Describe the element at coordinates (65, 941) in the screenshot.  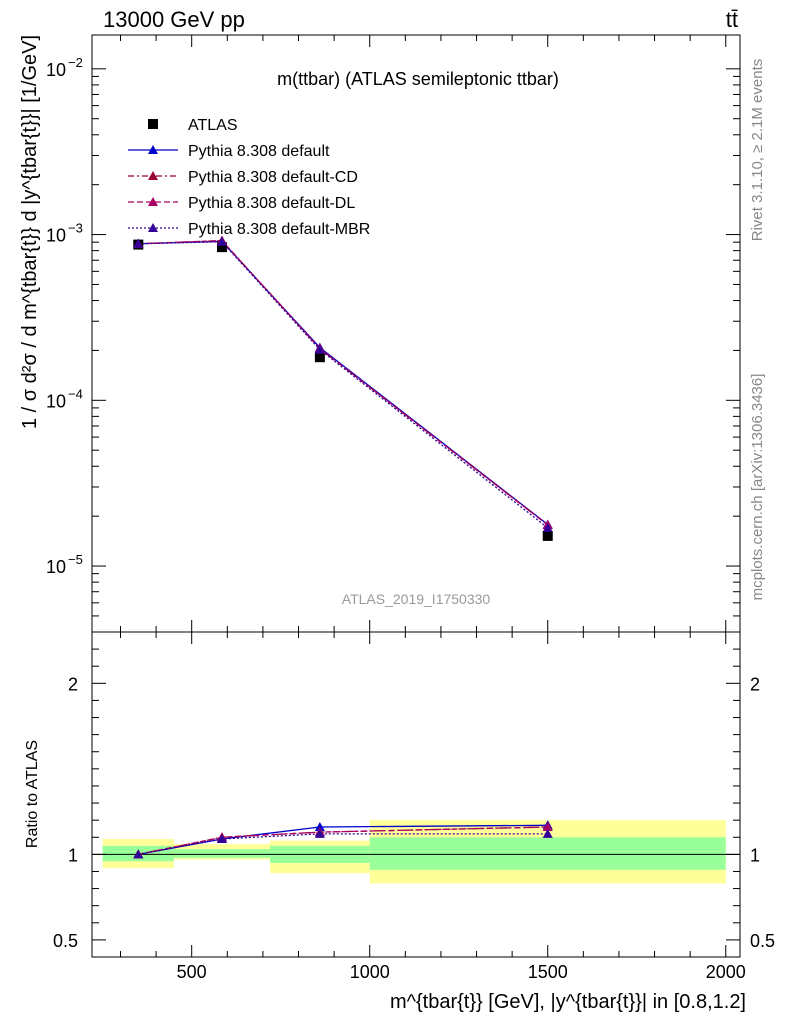
I see `ratio-y-tick-label: 0.5` at that location.